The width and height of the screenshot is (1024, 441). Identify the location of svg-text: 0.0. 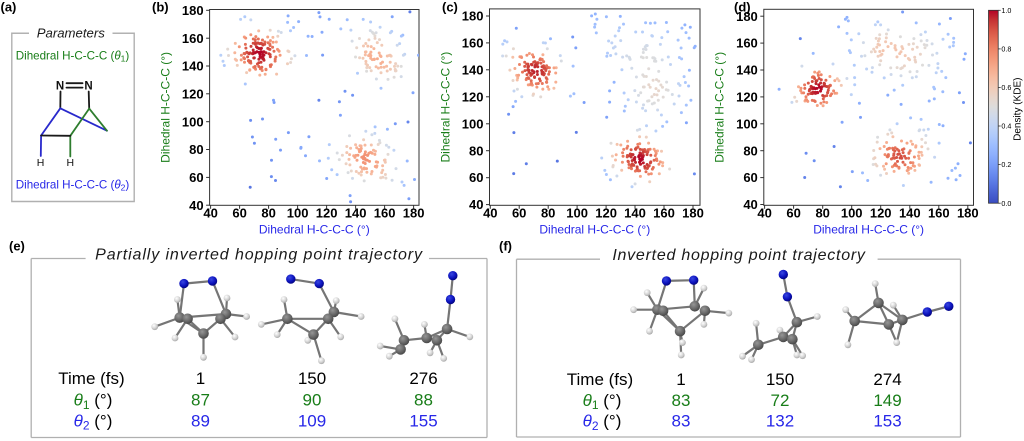
(1006, 203).